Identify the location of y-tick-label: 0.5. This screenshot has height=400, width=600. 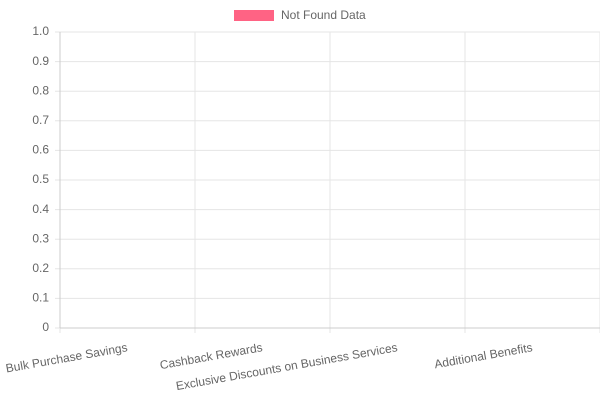
(40, 179).